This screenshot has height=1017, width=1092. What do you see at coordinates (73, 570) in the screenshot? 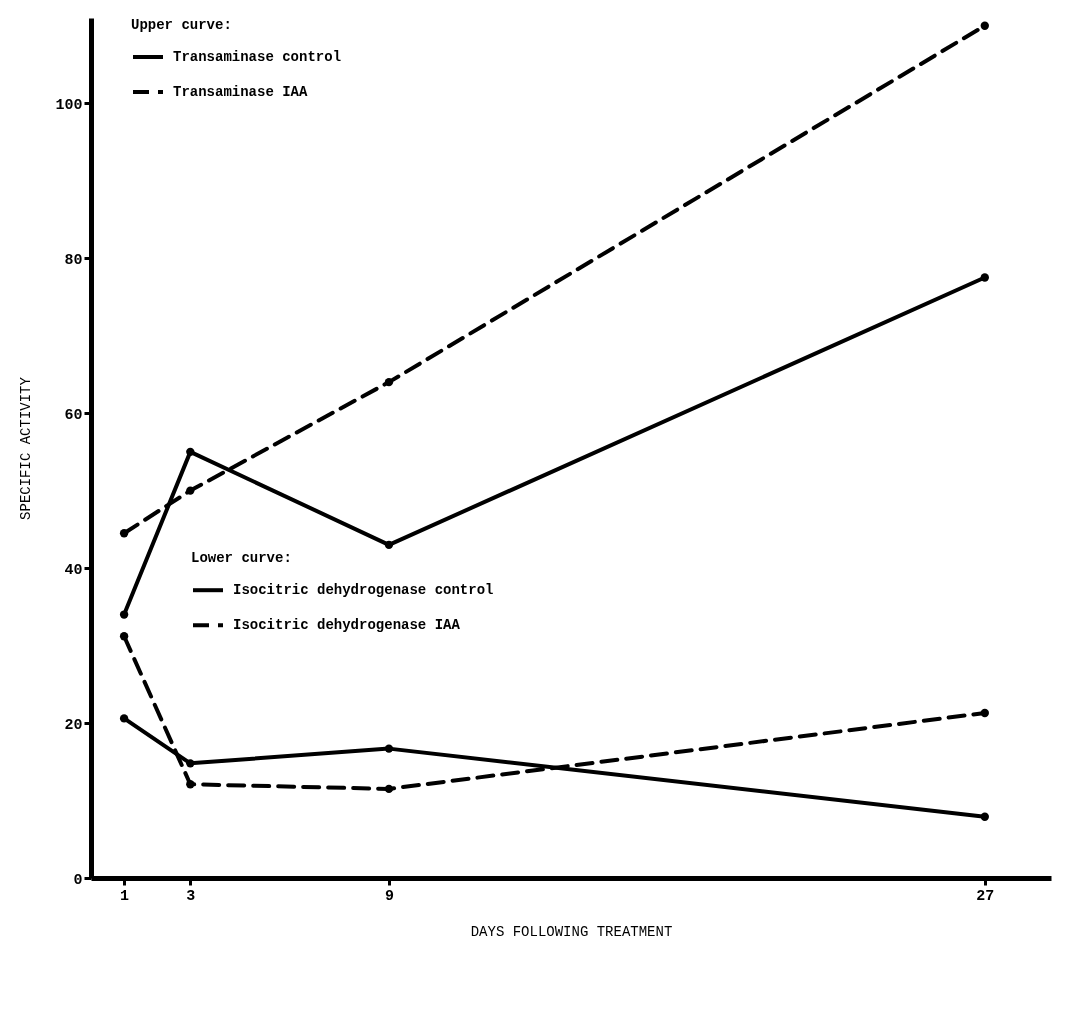
I see `y-tick-label: 40` at bounding box center [73, 570].